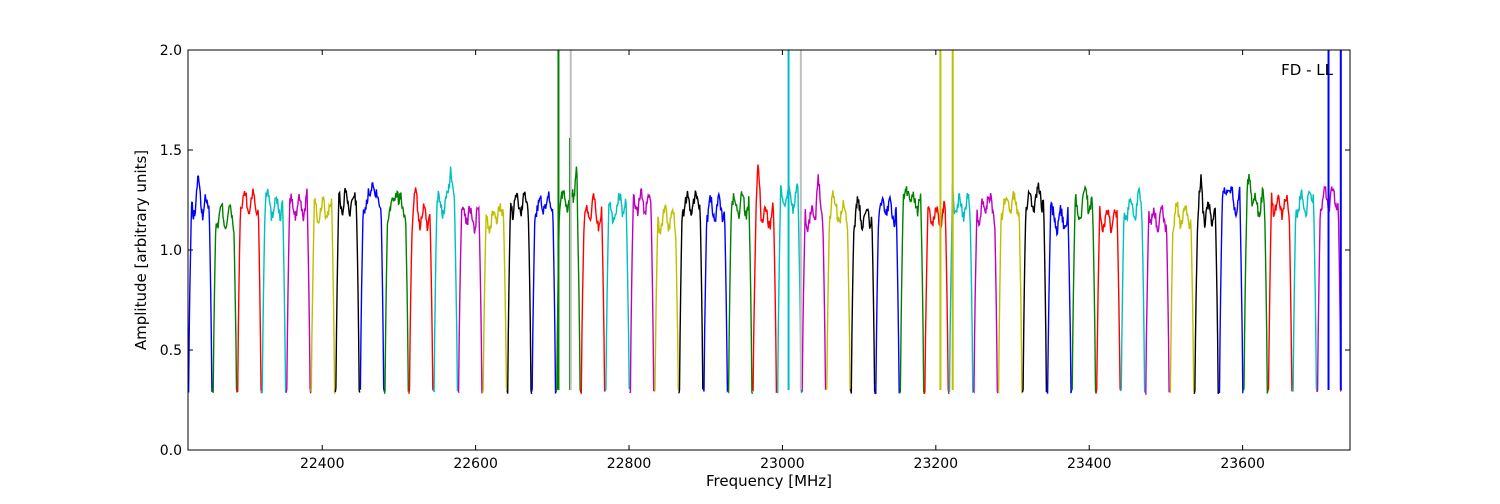  Describe the element at coordinates (936, 464) in the screenshot. I see `x-tick-label: 23200` at that location.